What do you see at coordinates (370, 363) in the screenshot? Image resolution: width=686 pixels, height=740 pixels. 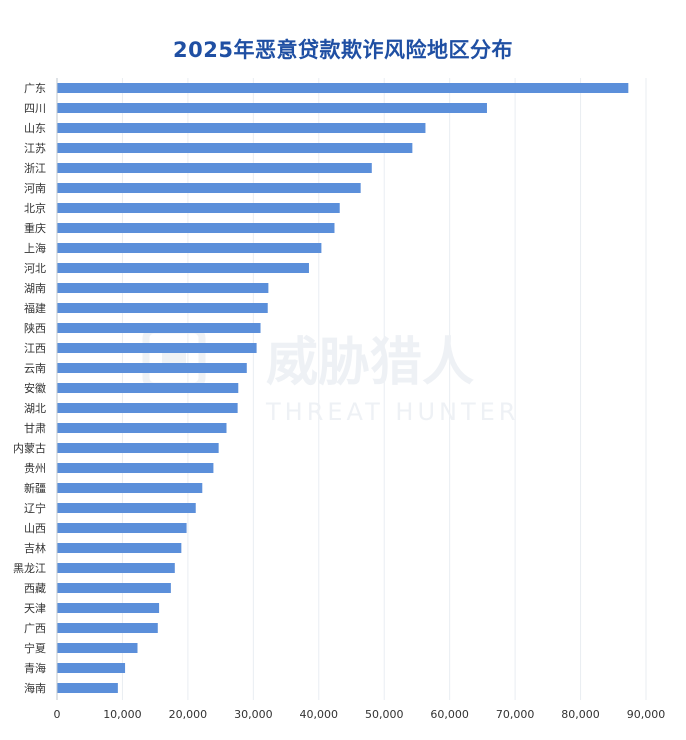 I see `watermark-main-text: 威胁猎人` at bounding box center [370, 363].